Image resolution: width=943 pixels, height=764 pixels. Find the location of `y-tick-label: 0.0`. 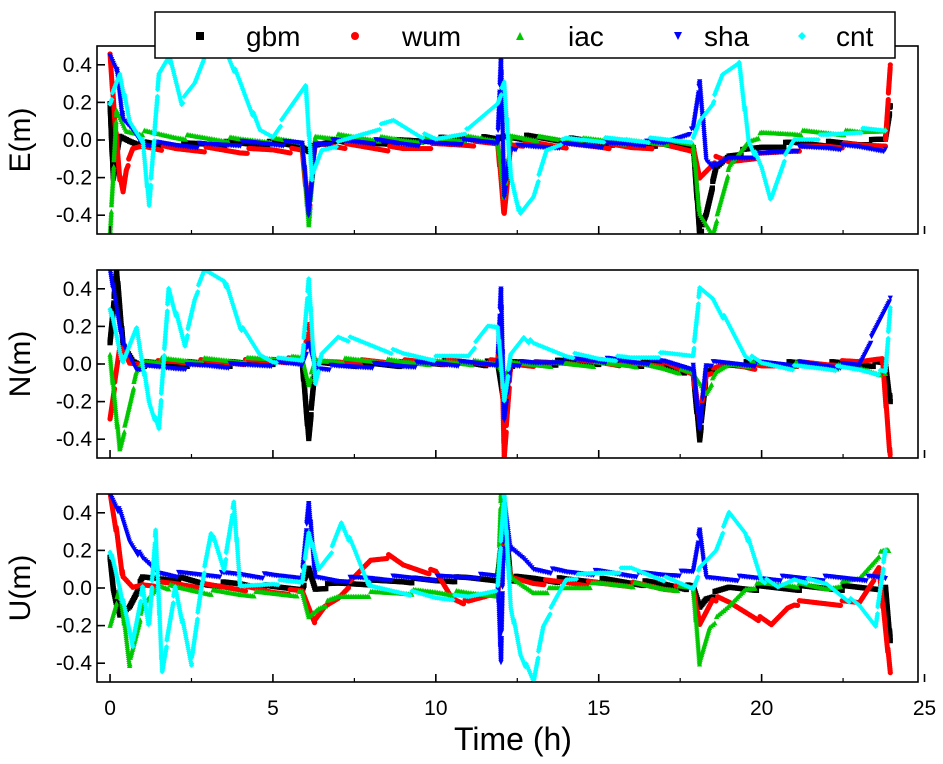

y-tick-label: 0.0 is located at coordinates (77, 140).